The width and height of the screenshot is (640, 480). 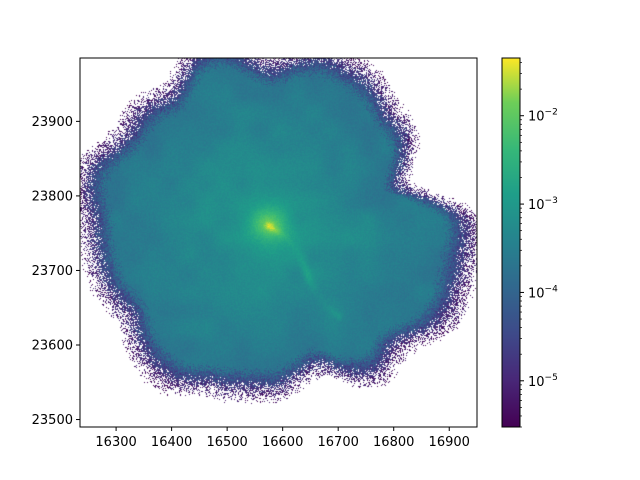 I want to click on colorbar-tick-label: 10⁻⁴, so click(x=543, y=292).